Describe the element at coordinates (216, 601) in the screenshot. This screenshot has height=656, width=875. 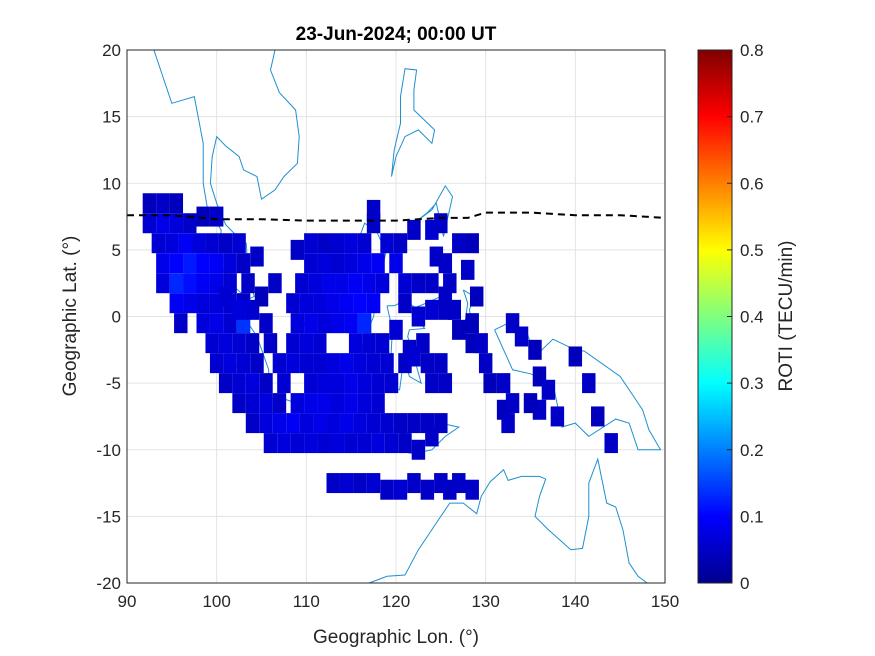
I see `x-tick-label: 100` at that location.